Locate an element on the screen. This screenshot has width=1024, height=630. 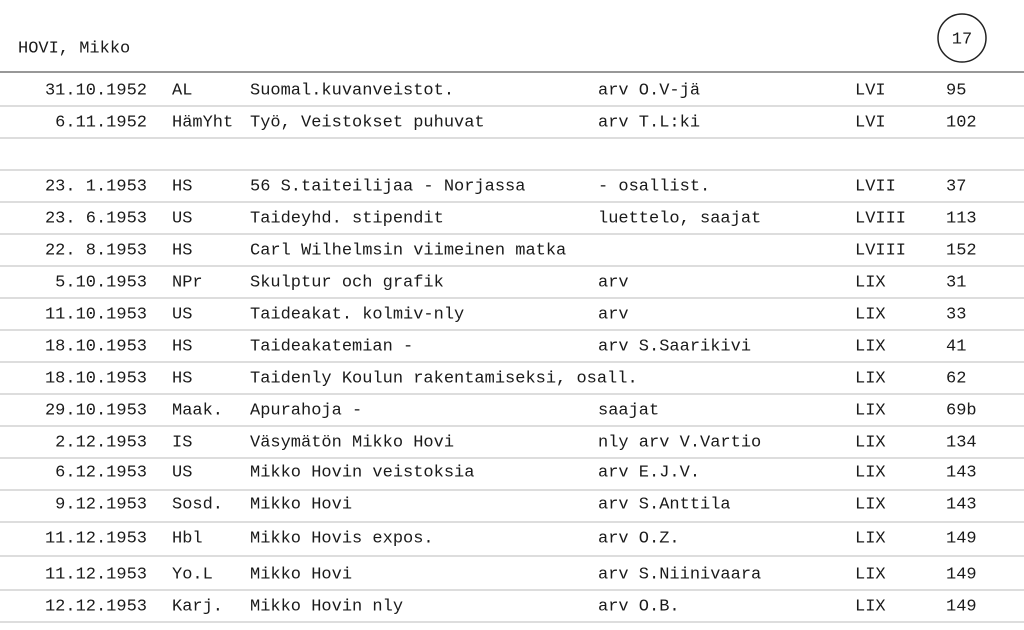
cell-title: 56 S.taiteilijaa - Norjassa is located at coordinates (387, 186).